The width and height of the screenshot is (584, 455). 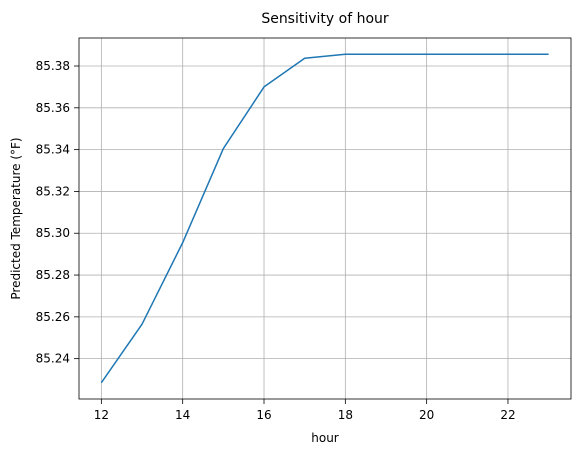 What do you see at coordinates (53, 359) in the screenshot?
I see `y-tick-label-0: 85.24` at bounding box center [53, 359].